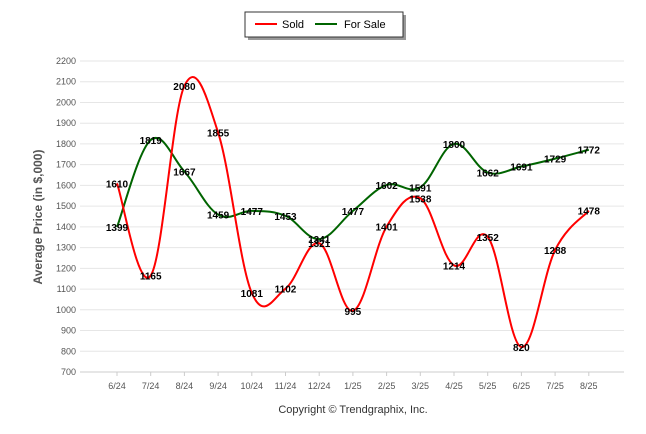 The image size is (646, 434). Describe the element at coordinates (521, 348) in the screenshot. I see `data-label-sold-12: 820` at that location.